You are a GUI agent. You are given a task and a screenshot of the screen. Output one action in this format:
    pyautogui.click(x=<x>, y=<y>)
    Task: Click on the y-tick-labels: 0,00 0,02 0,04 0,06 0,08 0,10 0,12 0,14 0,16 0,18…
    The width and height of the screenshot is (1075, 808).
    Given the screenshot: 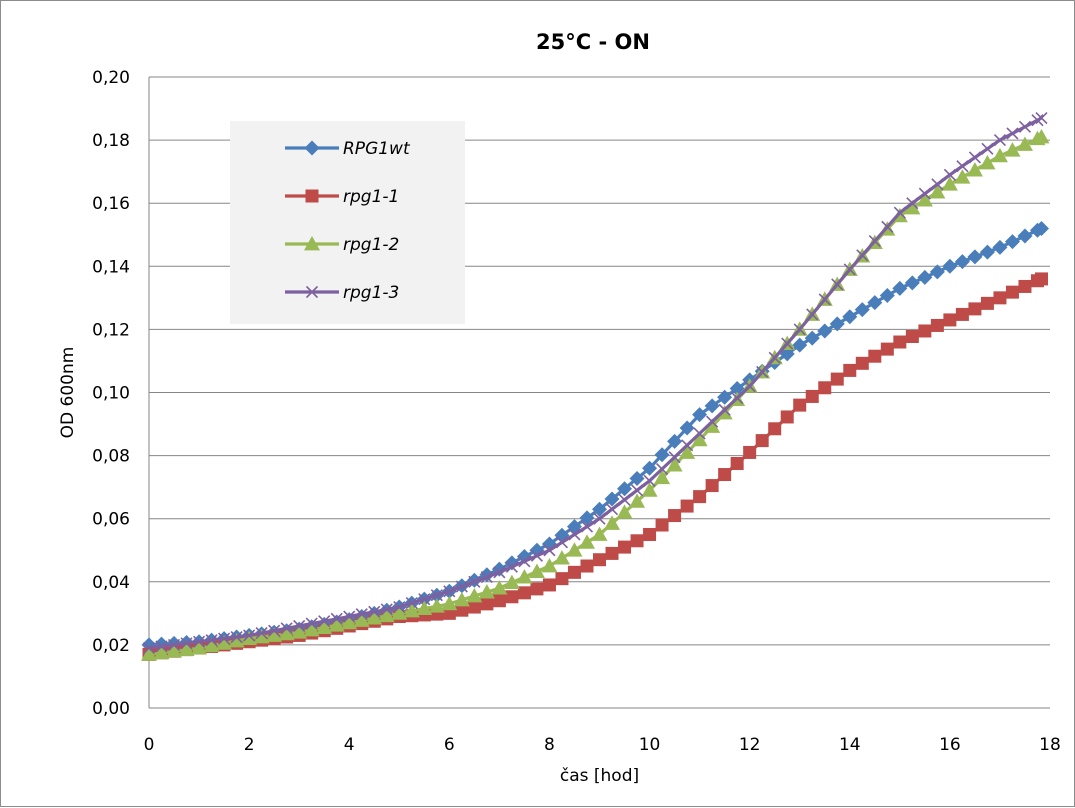 What is the action you would take?
    pyautogui.click(x=111, y=393)
    